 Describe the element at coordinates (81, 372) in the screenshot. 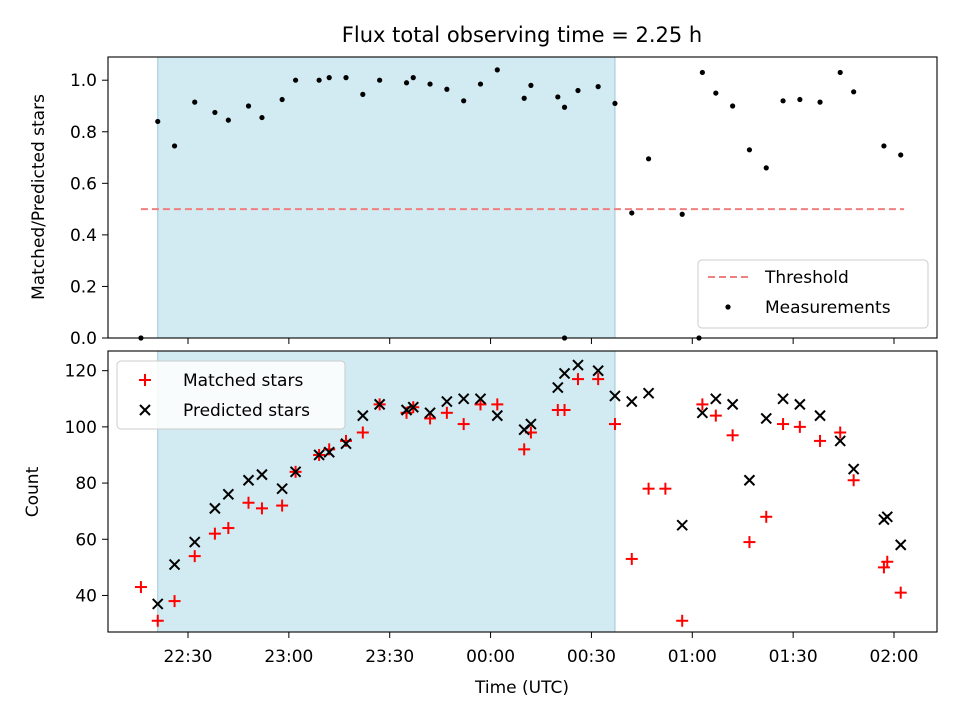

I see `bottom-y-tick-label: 120` at that location.